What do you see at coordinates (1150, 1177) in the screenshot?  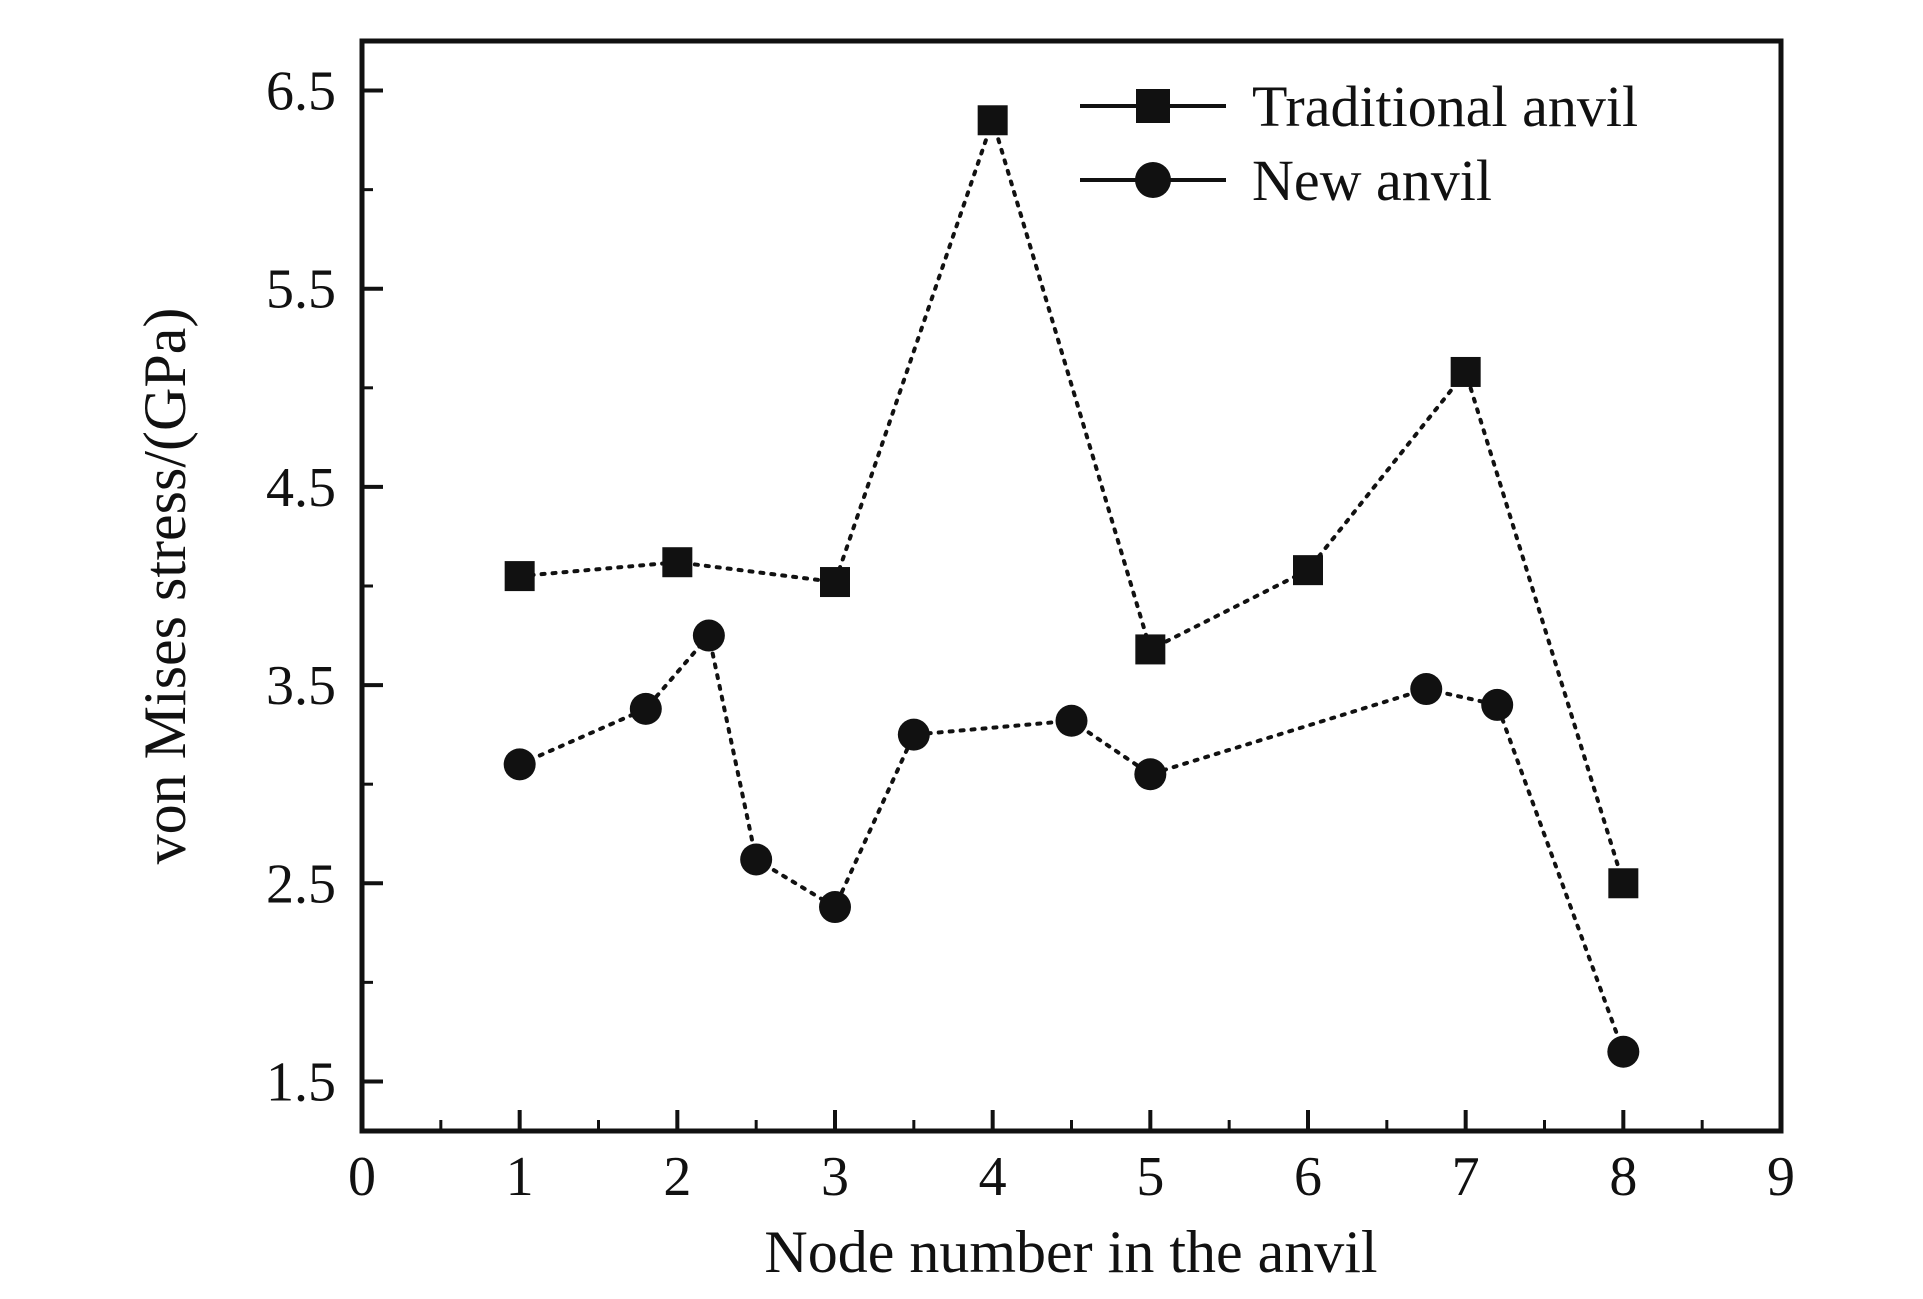 I see `x-tick-label: 5` at bounding box center [1150, 1177].